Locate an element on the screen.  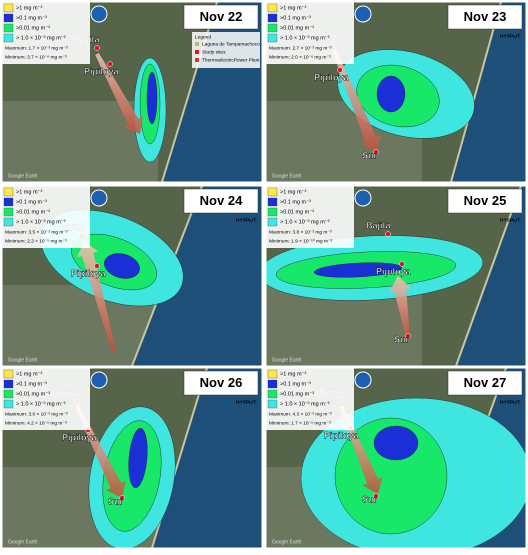
date: Nov 22 is located at coordinates (221, 16).